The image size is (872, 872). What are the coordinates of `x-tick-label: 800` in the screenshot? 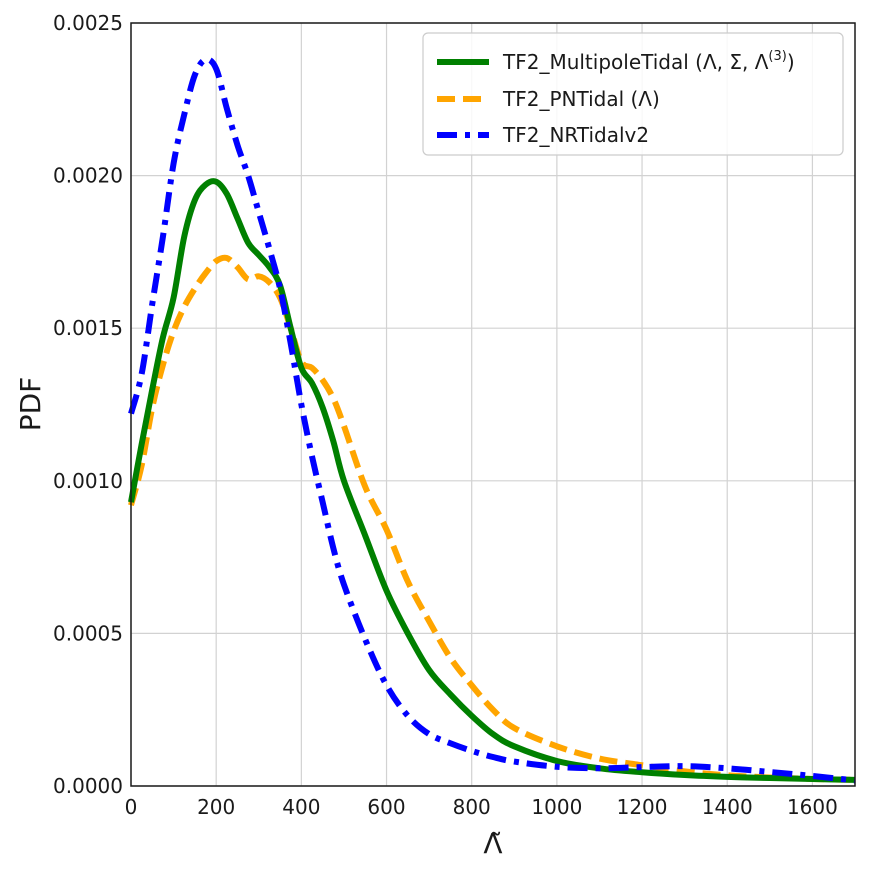 It's located at (472, 807).